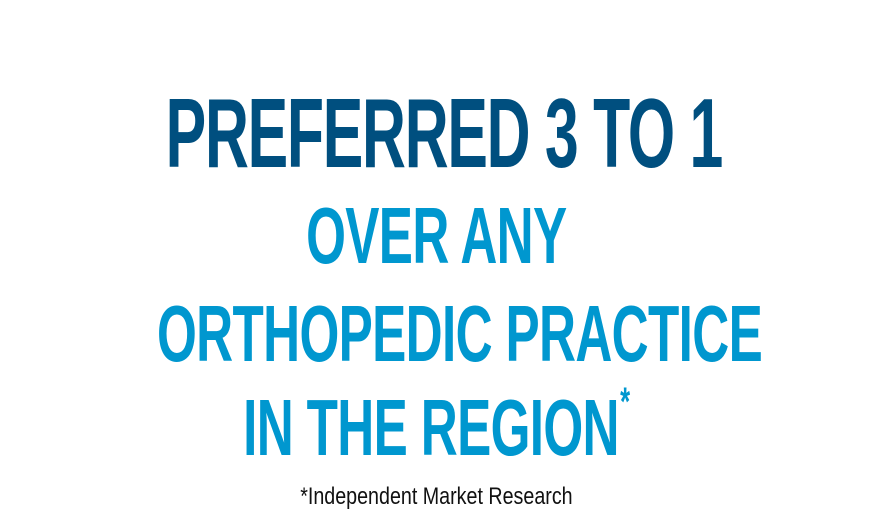  What do you see at coordinates (459, 333) in the screenshot?
I see `subheadline-line-2: ORTHOPEDIC PRACTICE` at bounding box center [459, 333].